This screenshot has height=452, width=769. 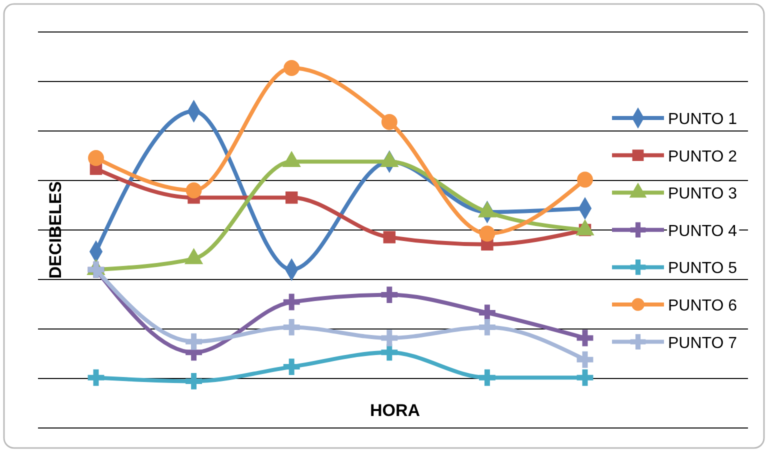 What do you see at coordinates (703, 231) in the screenshot?
I see `legend-label: PUNTO 4` at bounding box center [703, 231].